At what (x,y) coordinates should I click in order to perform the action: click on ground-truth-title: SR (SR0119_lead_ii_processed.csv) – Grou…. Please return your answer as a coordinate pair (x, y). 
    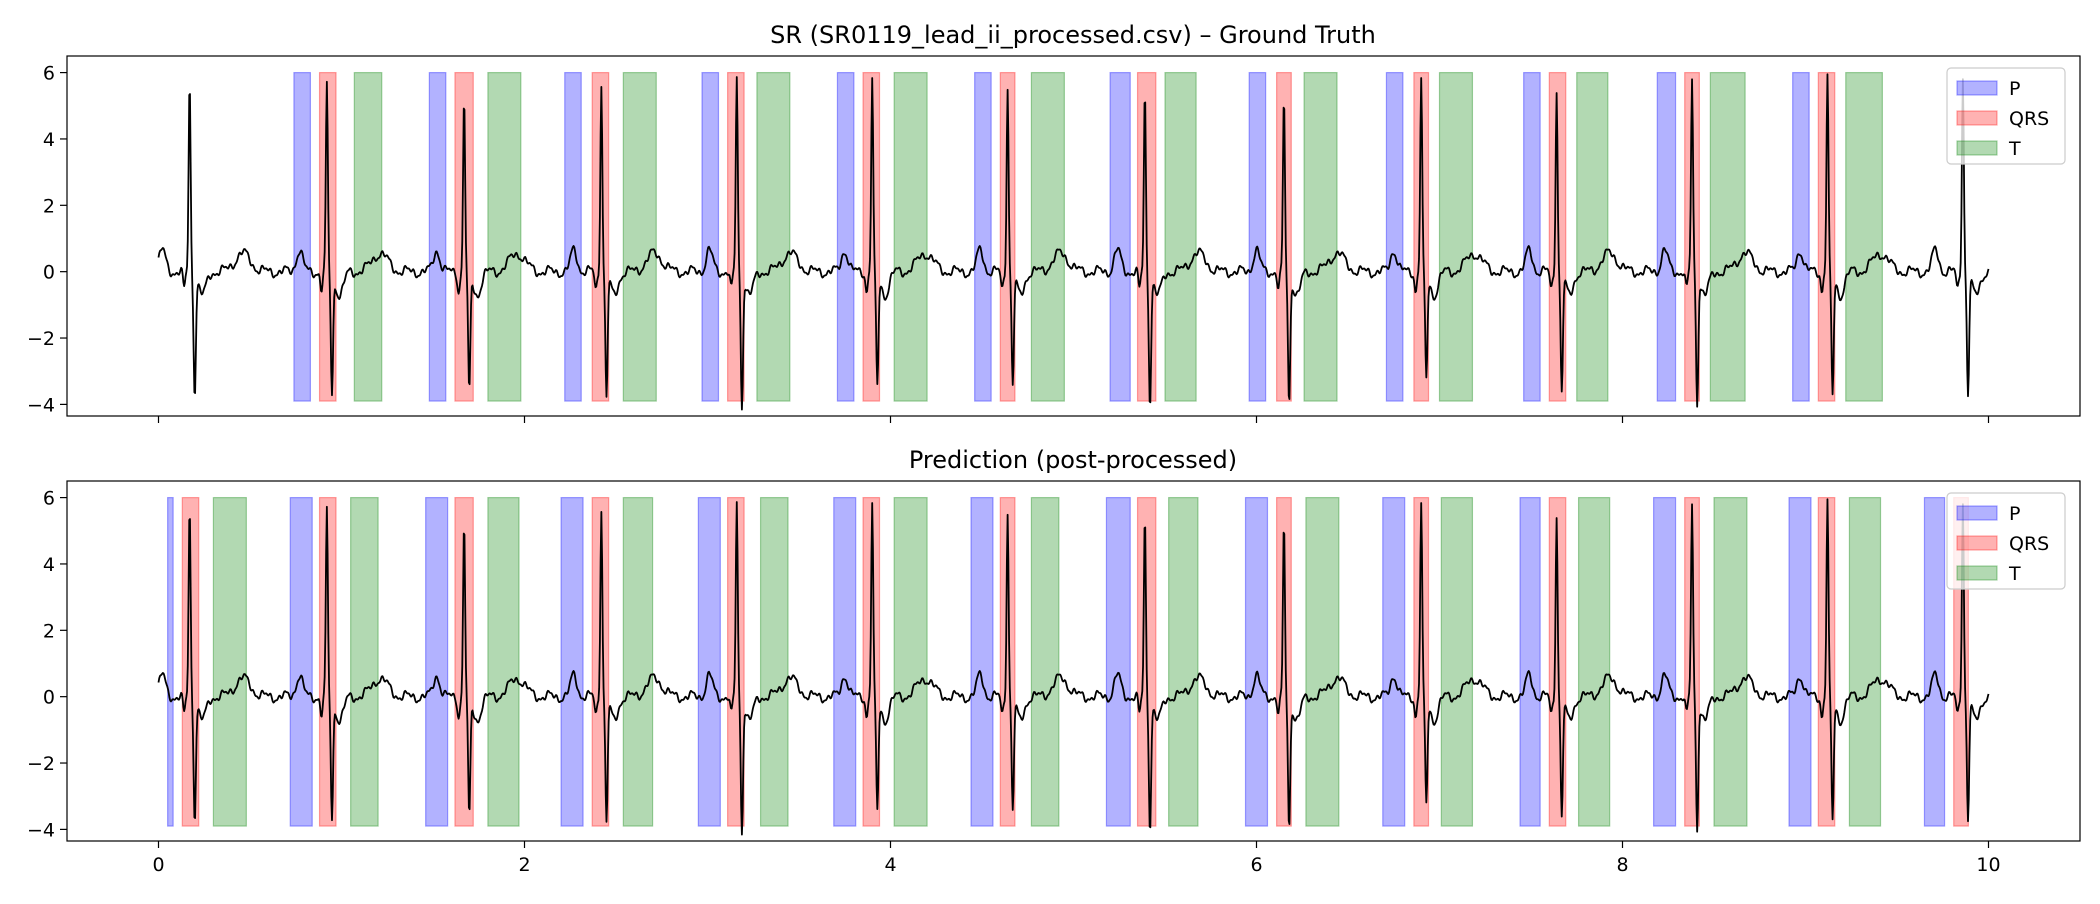
    Looking at the image, I should click on (1073, 35).